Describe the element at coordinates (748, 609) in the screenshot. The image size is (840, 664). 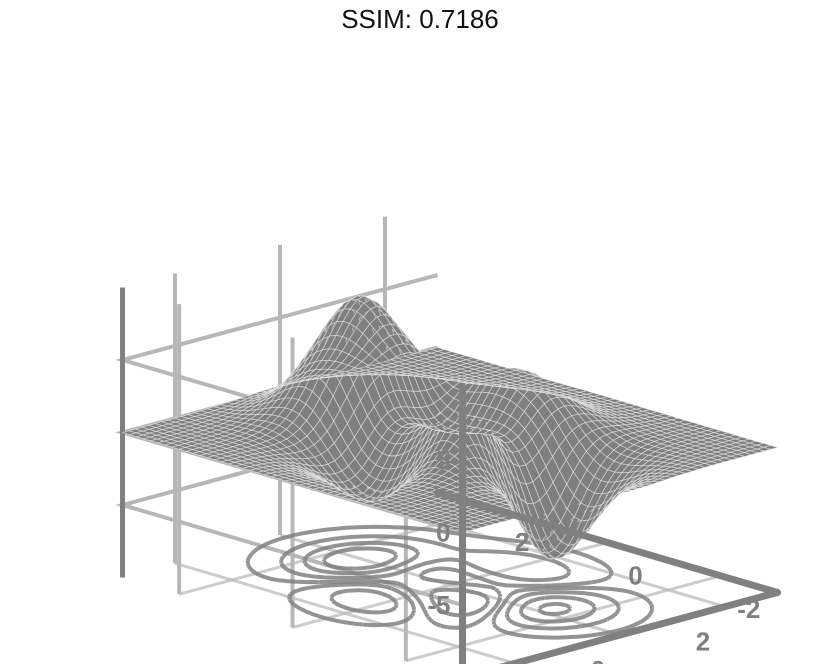
I see `y-tick-label-0: -2` at that location.